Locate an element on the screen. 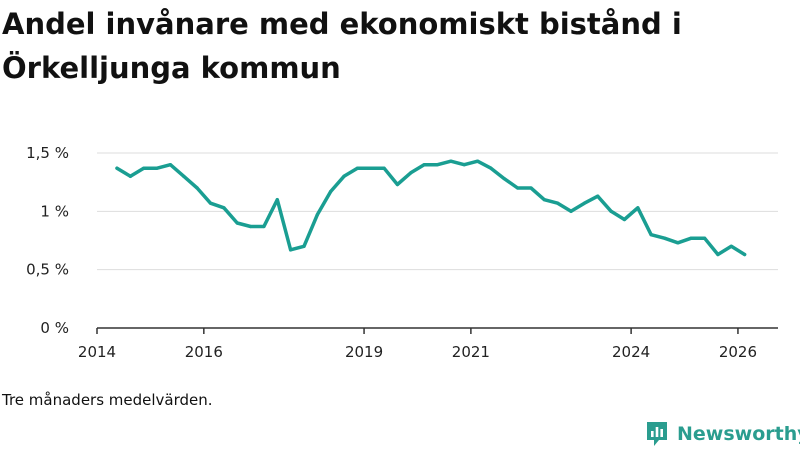  y-tick-label: 1 % is located at coordinates (54, 211).